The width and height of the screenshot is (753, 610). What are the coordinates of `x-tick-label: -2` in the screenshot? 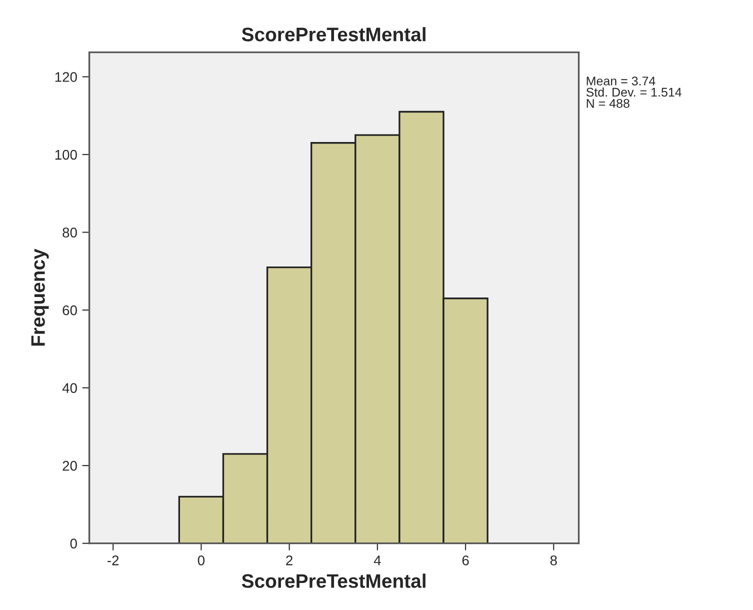 It's located at (113, 561).